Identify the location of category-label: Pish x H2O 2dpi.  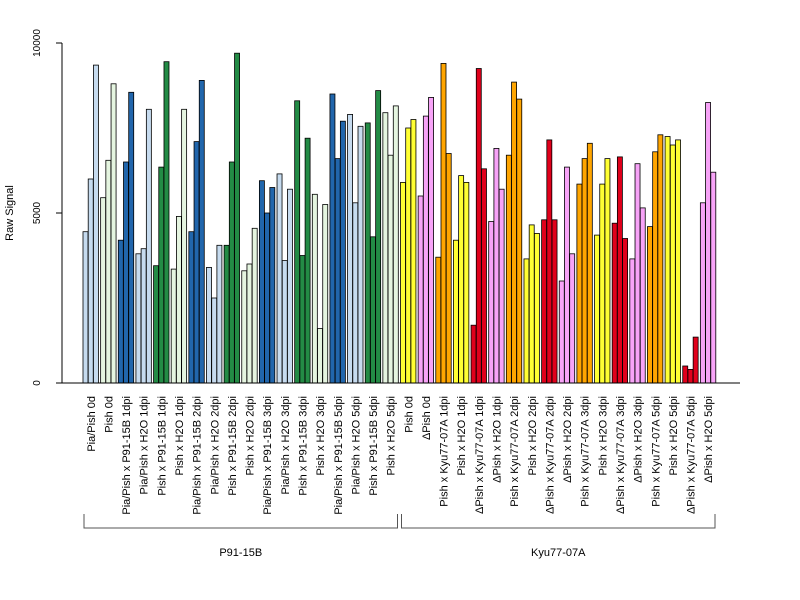
(251, 435).